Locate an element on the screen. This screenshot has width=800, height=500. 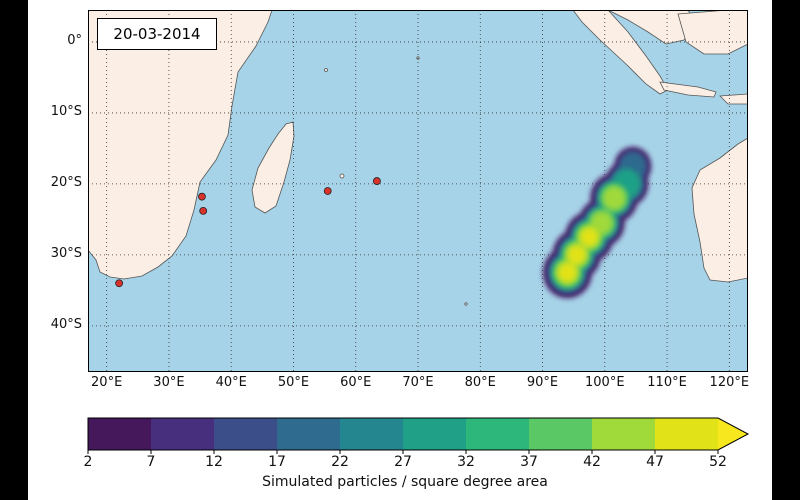
sunda-islands-landmass is located at coordinates (733, 99).